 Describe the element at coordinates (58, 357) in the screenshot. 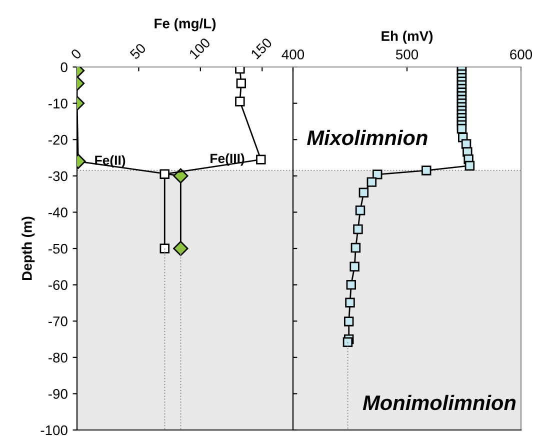

I see `y-tick-label: -80` at that location.